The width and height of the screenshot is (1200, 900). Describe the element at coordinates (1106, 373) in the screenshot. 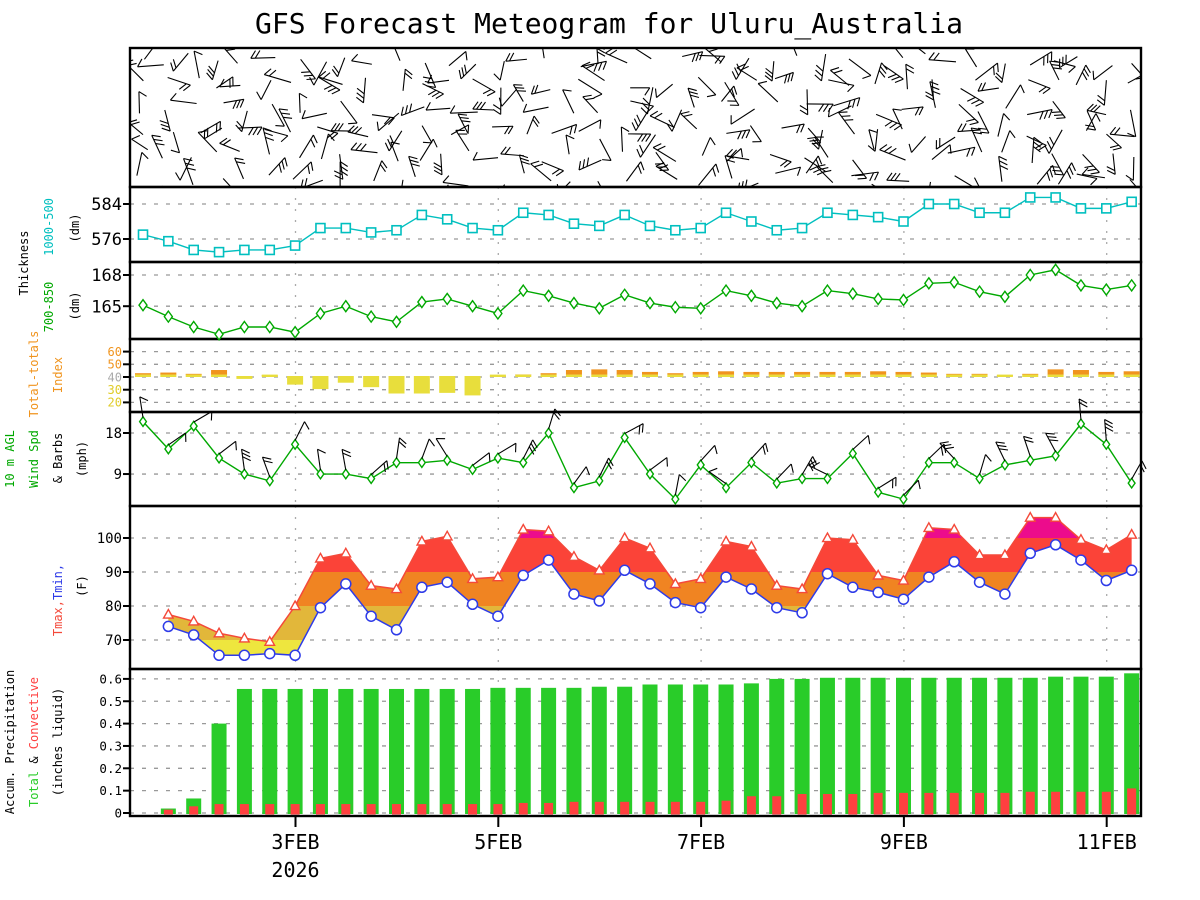

I see `tt-bar-orange` at that location.